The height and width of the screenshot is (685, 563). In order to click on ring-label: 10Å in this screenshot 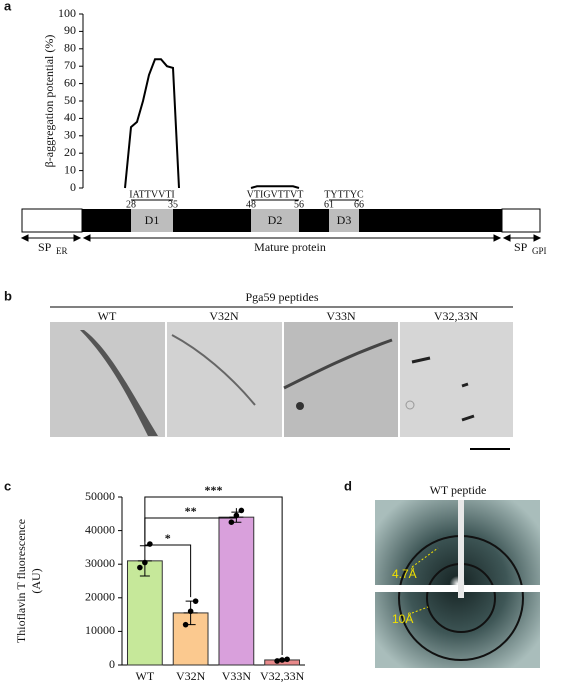, I will do `click(402, 618)`.